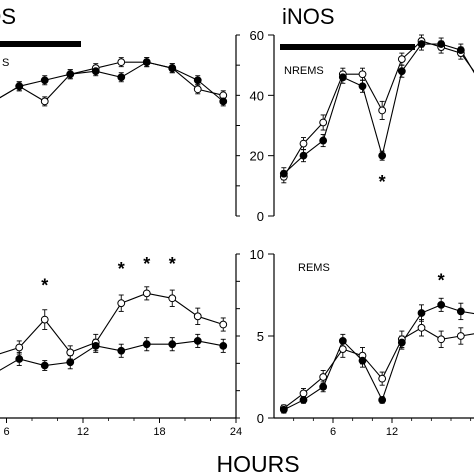  Describe the element at coordinates (159, 432) in the screenshot. I see `x-tick-label: 18` at that location.